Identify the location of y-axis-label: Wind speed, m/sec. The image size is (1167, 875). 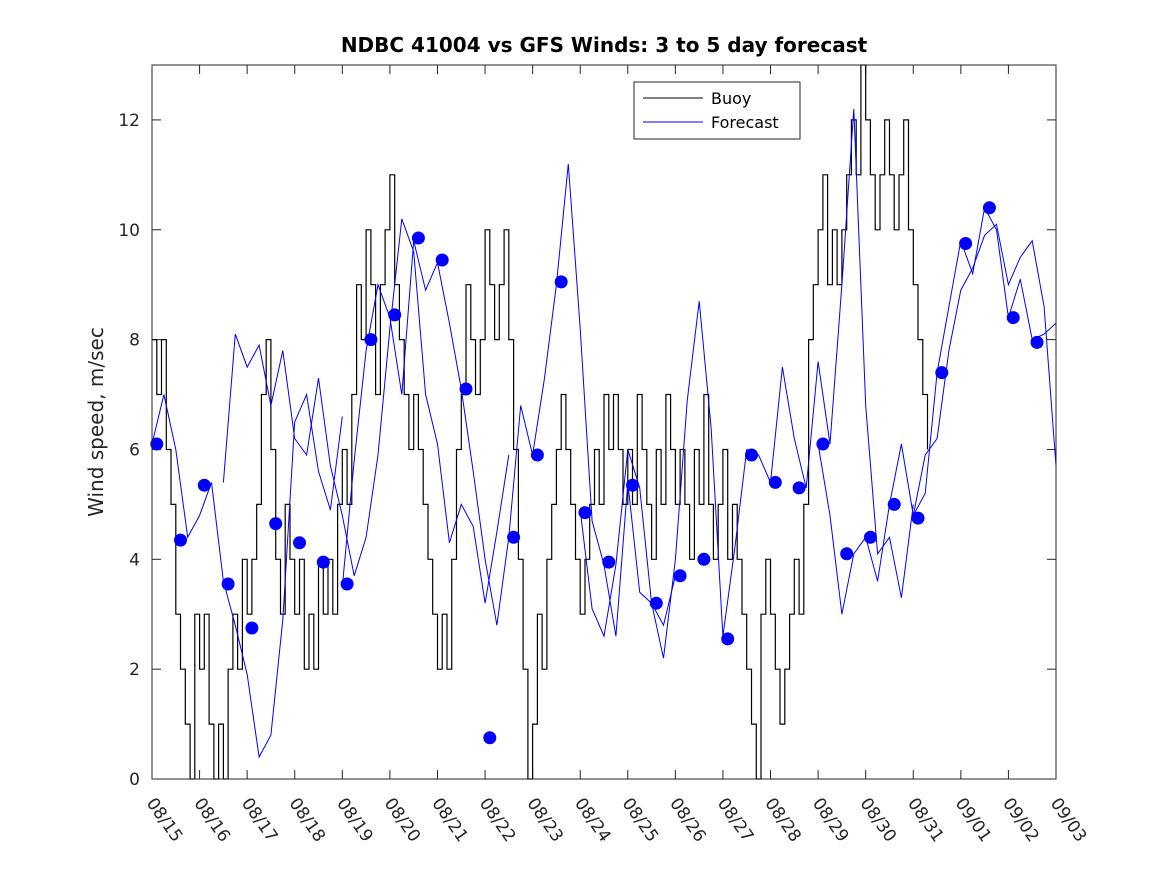
(96, 422).